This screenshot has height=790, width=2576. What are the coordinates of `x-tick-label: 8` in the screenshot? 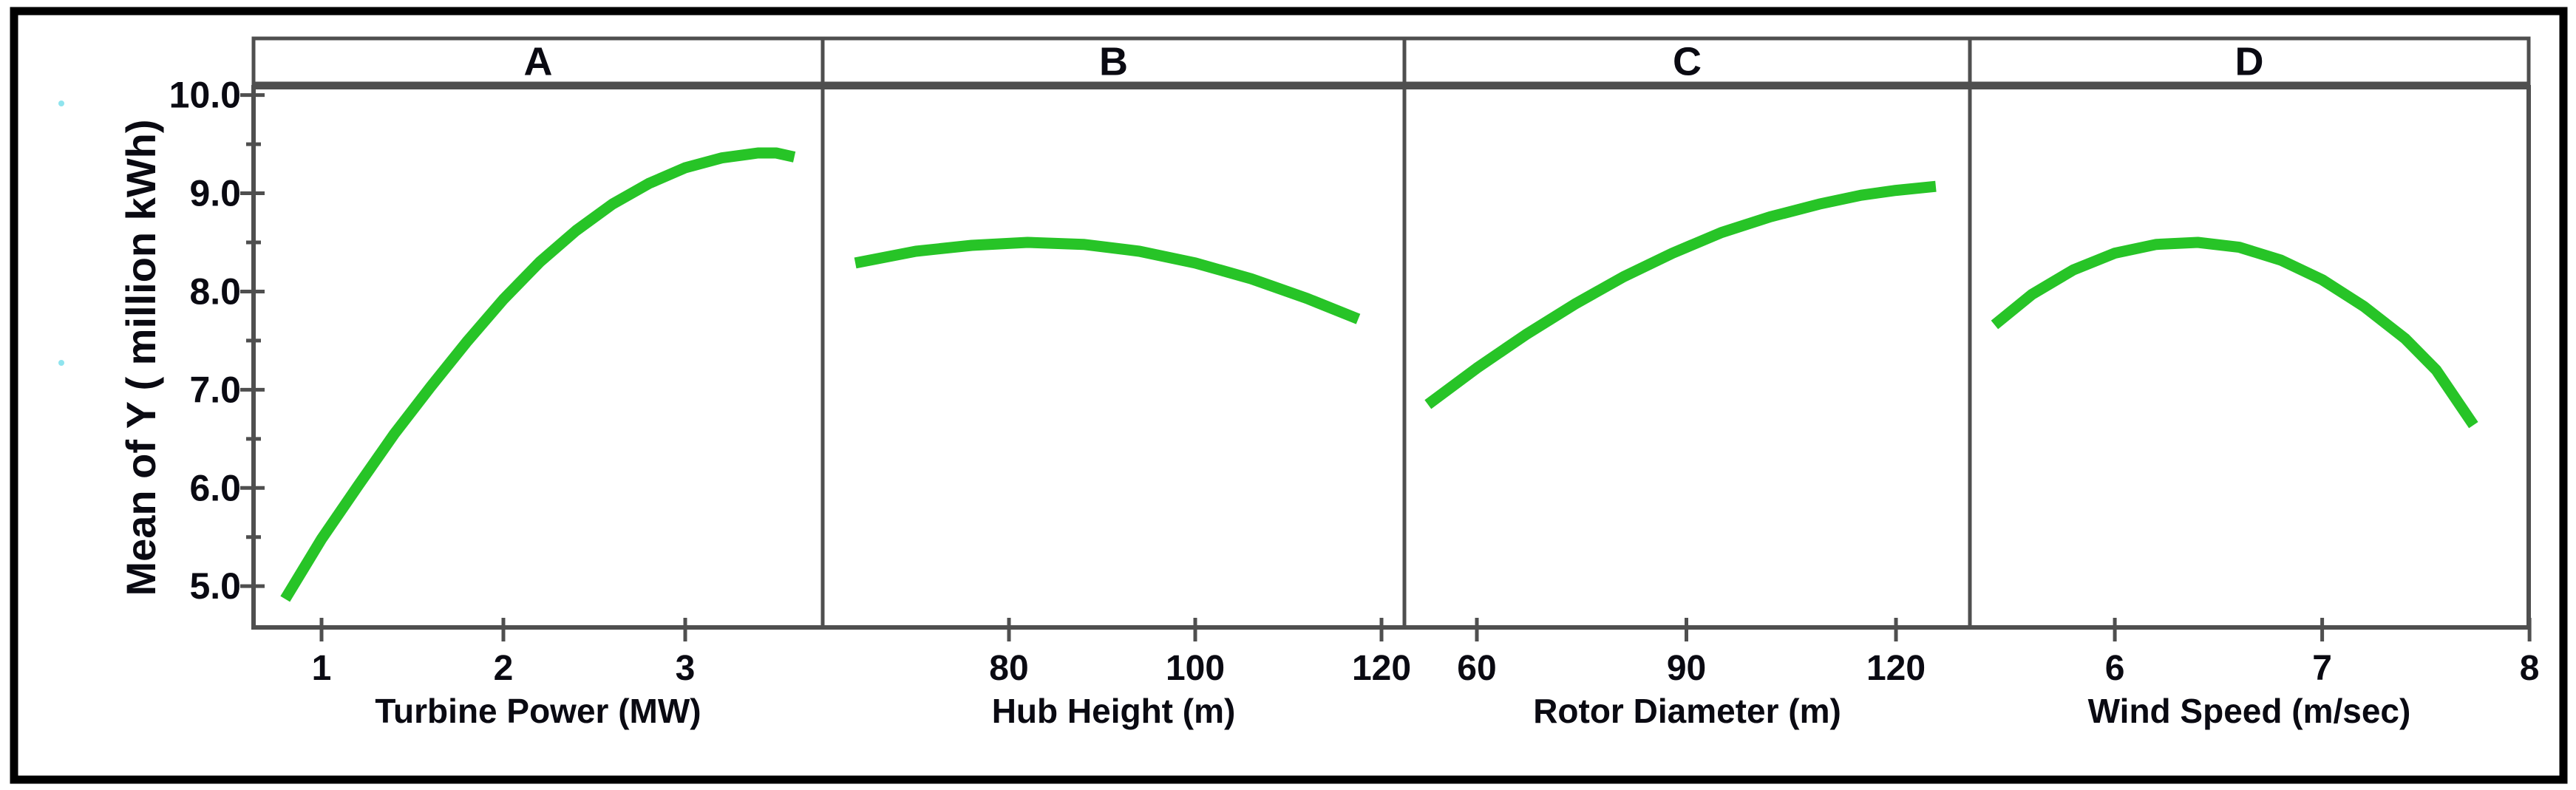 It's located at (2530, 669).